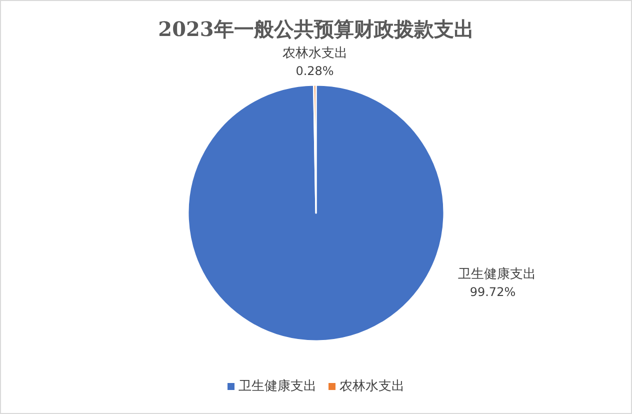 Image resolution: width=632 pixels, height=414 pixels. Describe the element at coordinates (372, 386) in the screenshot. I see `legend-label: 农林水支出` at that location.